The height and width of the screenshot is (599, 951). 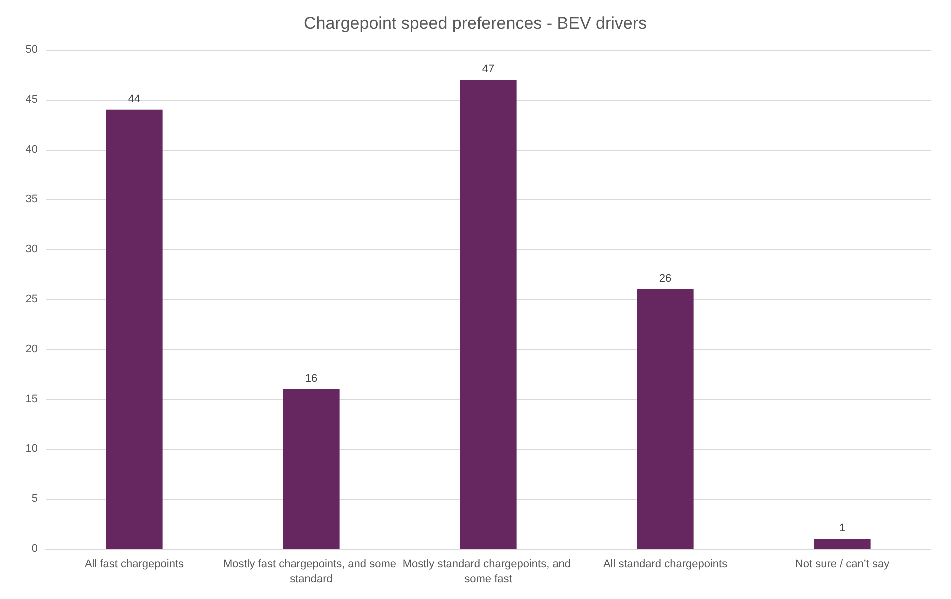 What do you see at coordinates (32, 50) in the screenshot?
I see `y-tick-label: 50` at bounding box center [32, 50].